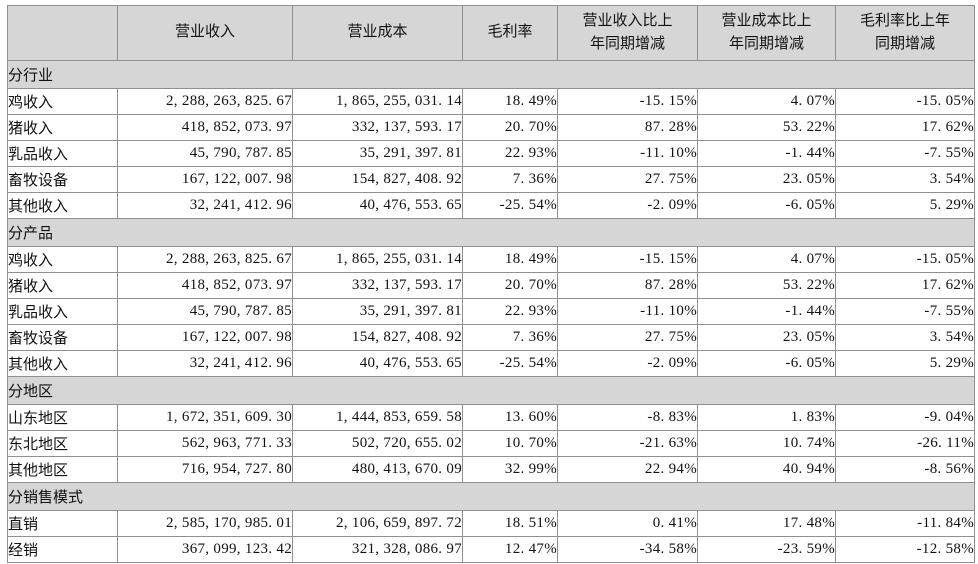 This screenshot has width=978, height=564. What do you see at coordinates (62, 33) in the screenshot?
I see `header-cell-empty` at bounding box center [62, 33].